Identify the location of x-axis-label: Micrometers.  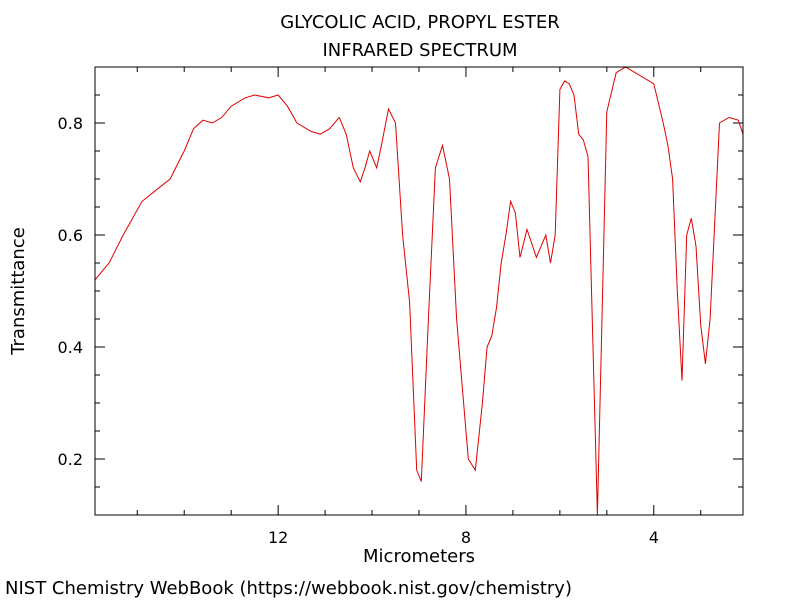
(419, 556).